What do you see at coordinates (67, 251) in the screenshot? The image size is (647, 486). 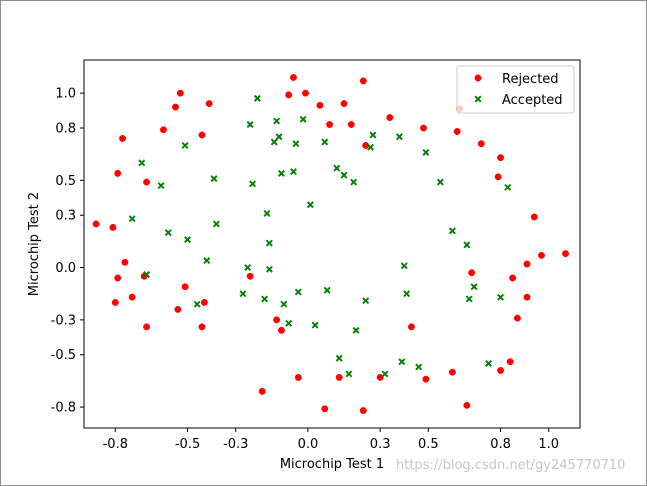 I see `y-axis-ticks: -0.8 -0.5 -0.3 0.0 0.3 0.5 0.8 1.0` at bounding box center [67, 251].